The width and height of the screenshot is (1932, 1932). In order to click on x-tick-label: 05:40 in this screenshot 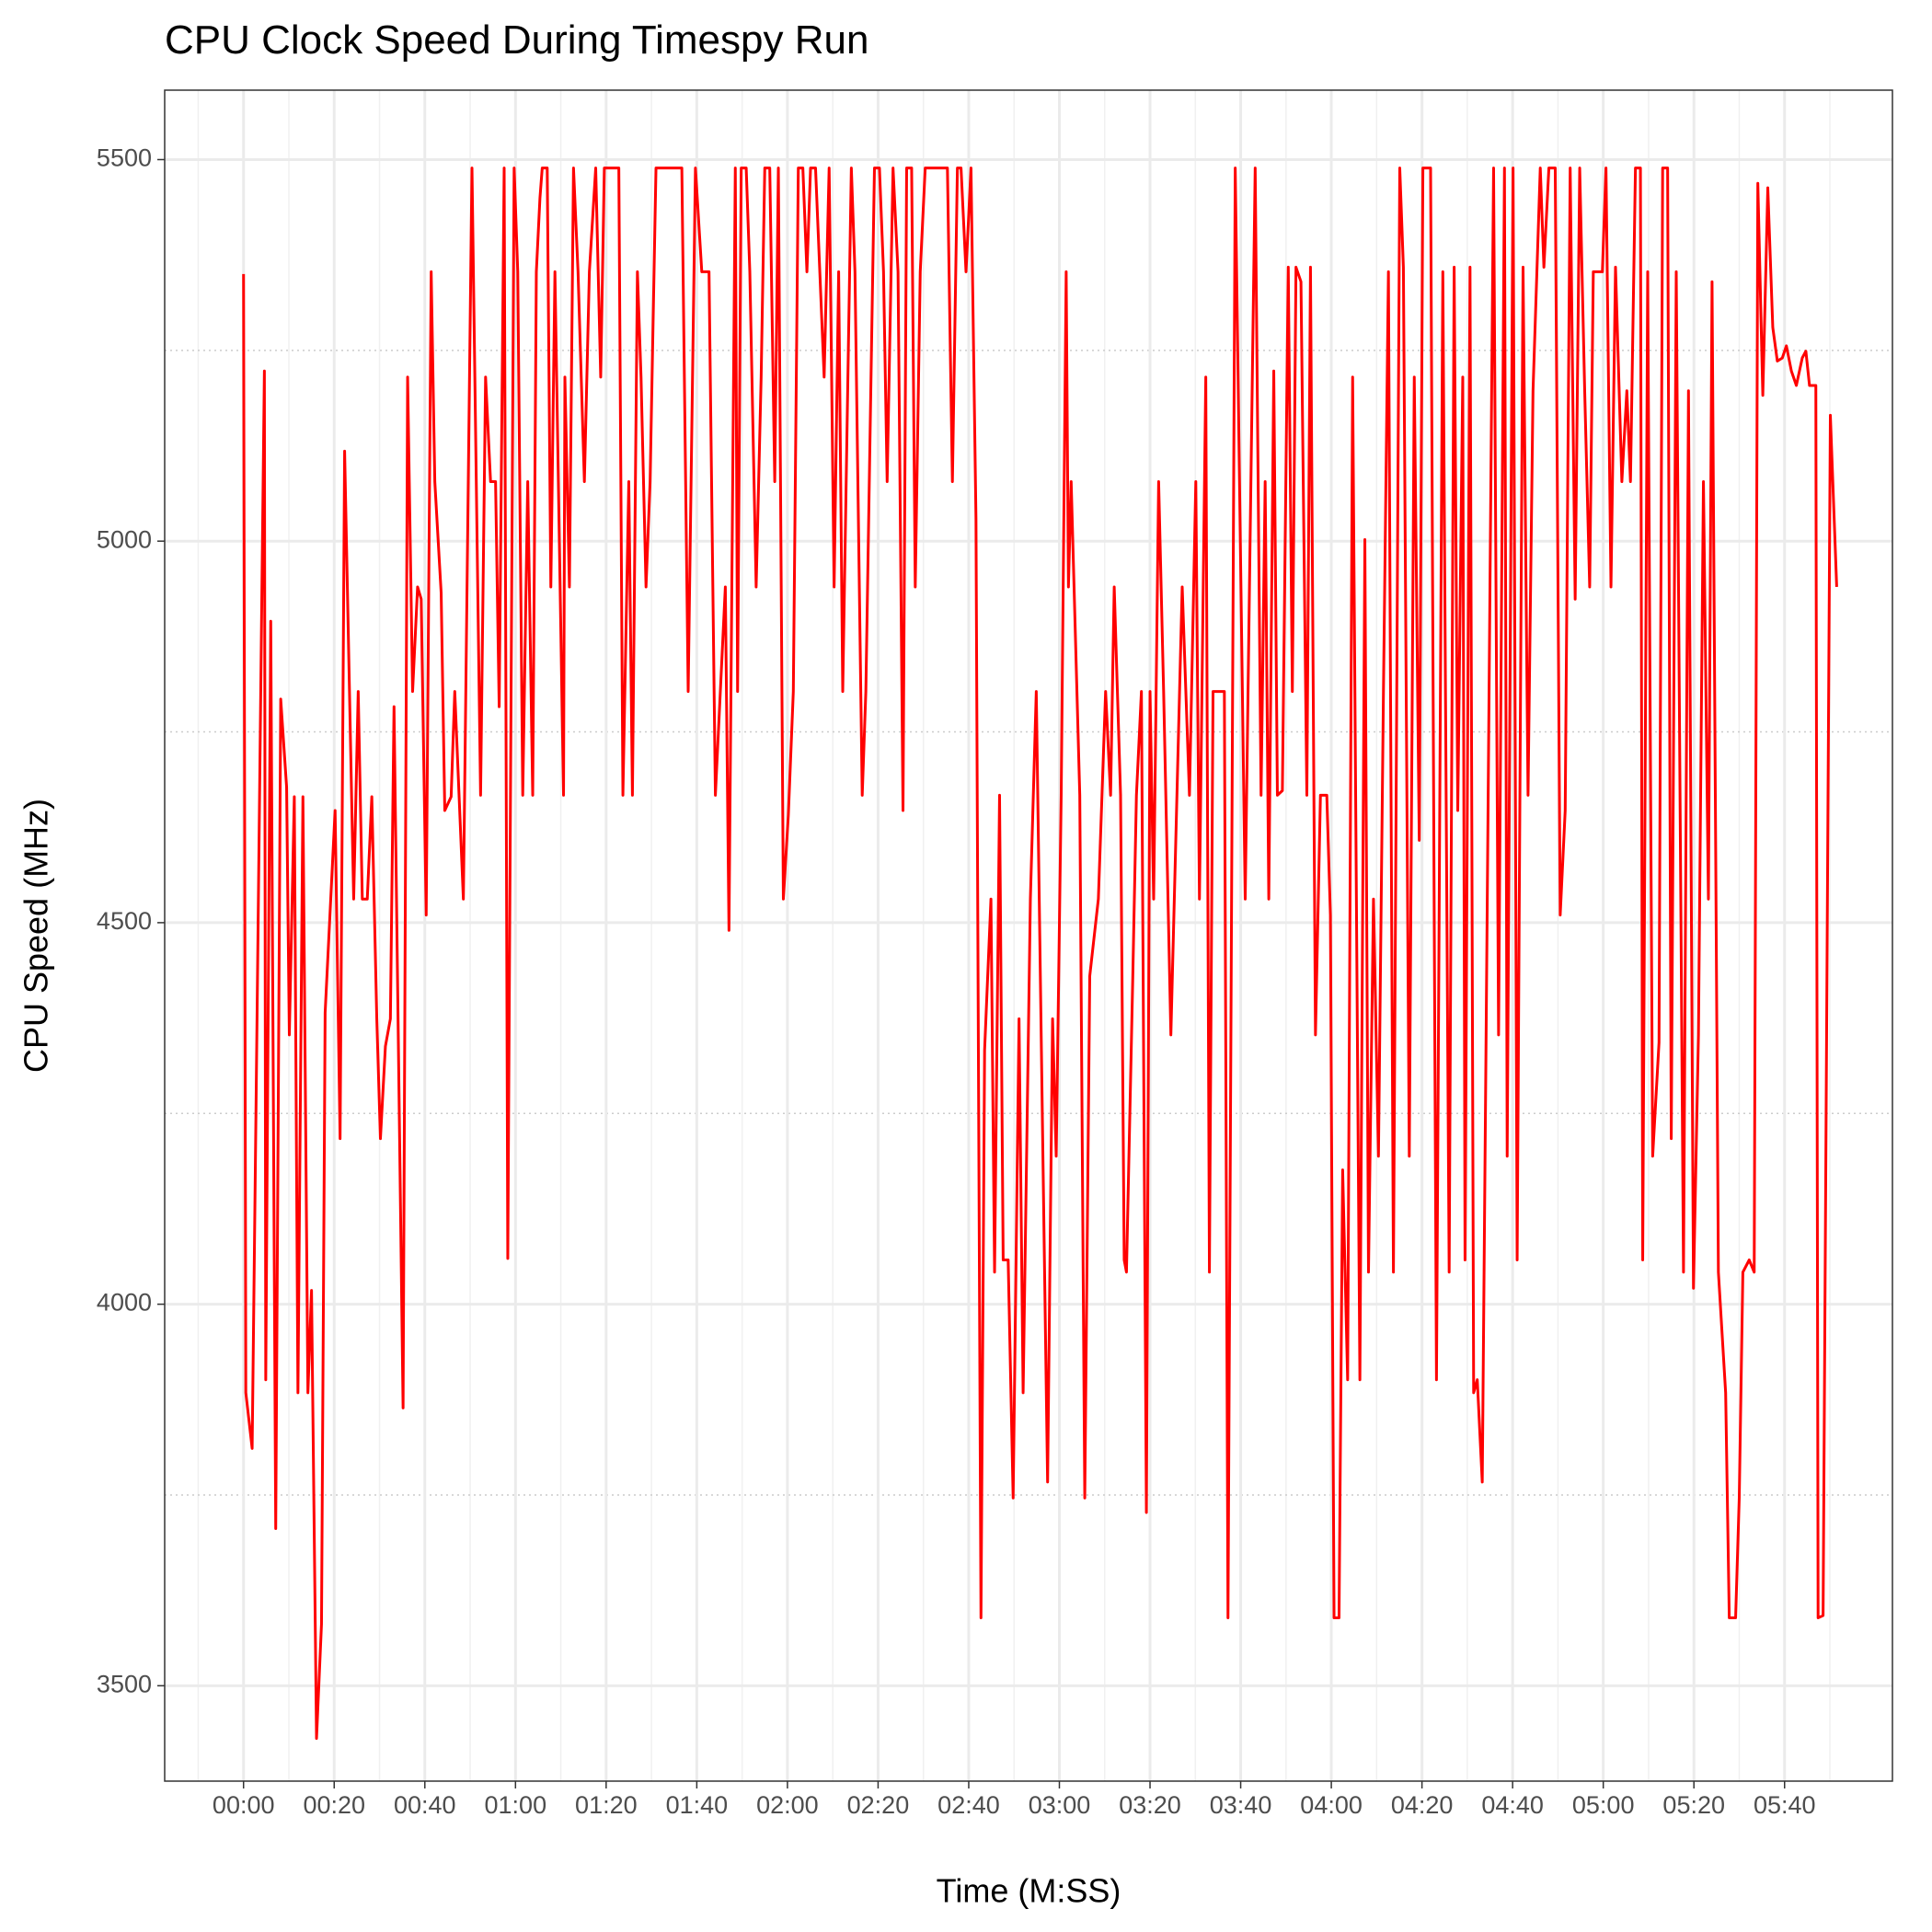, I will do `click(1785, 1805)`.